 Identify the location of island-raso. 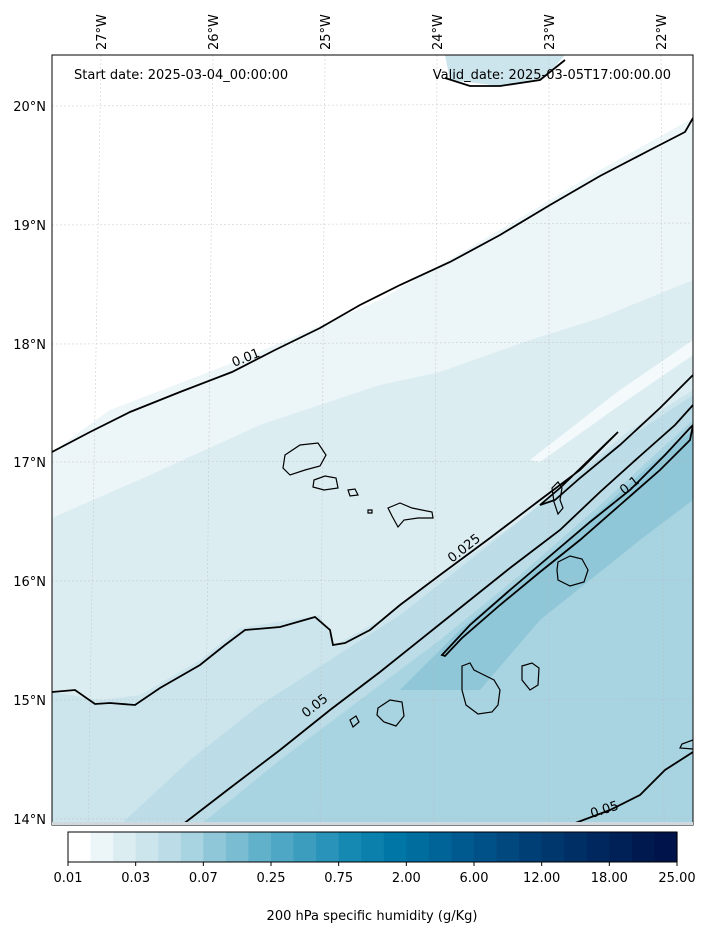
(370, 511).